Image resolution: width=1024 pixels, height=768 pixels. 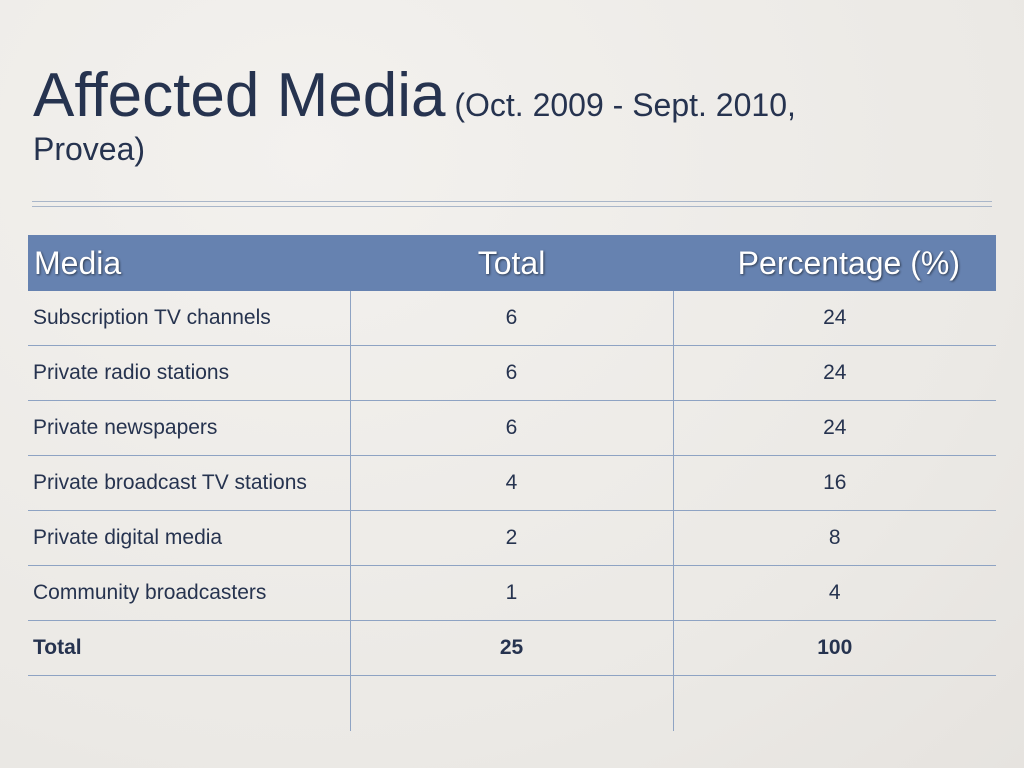 I want to click on cell-percentage: 8, so click(x=834, y=538).